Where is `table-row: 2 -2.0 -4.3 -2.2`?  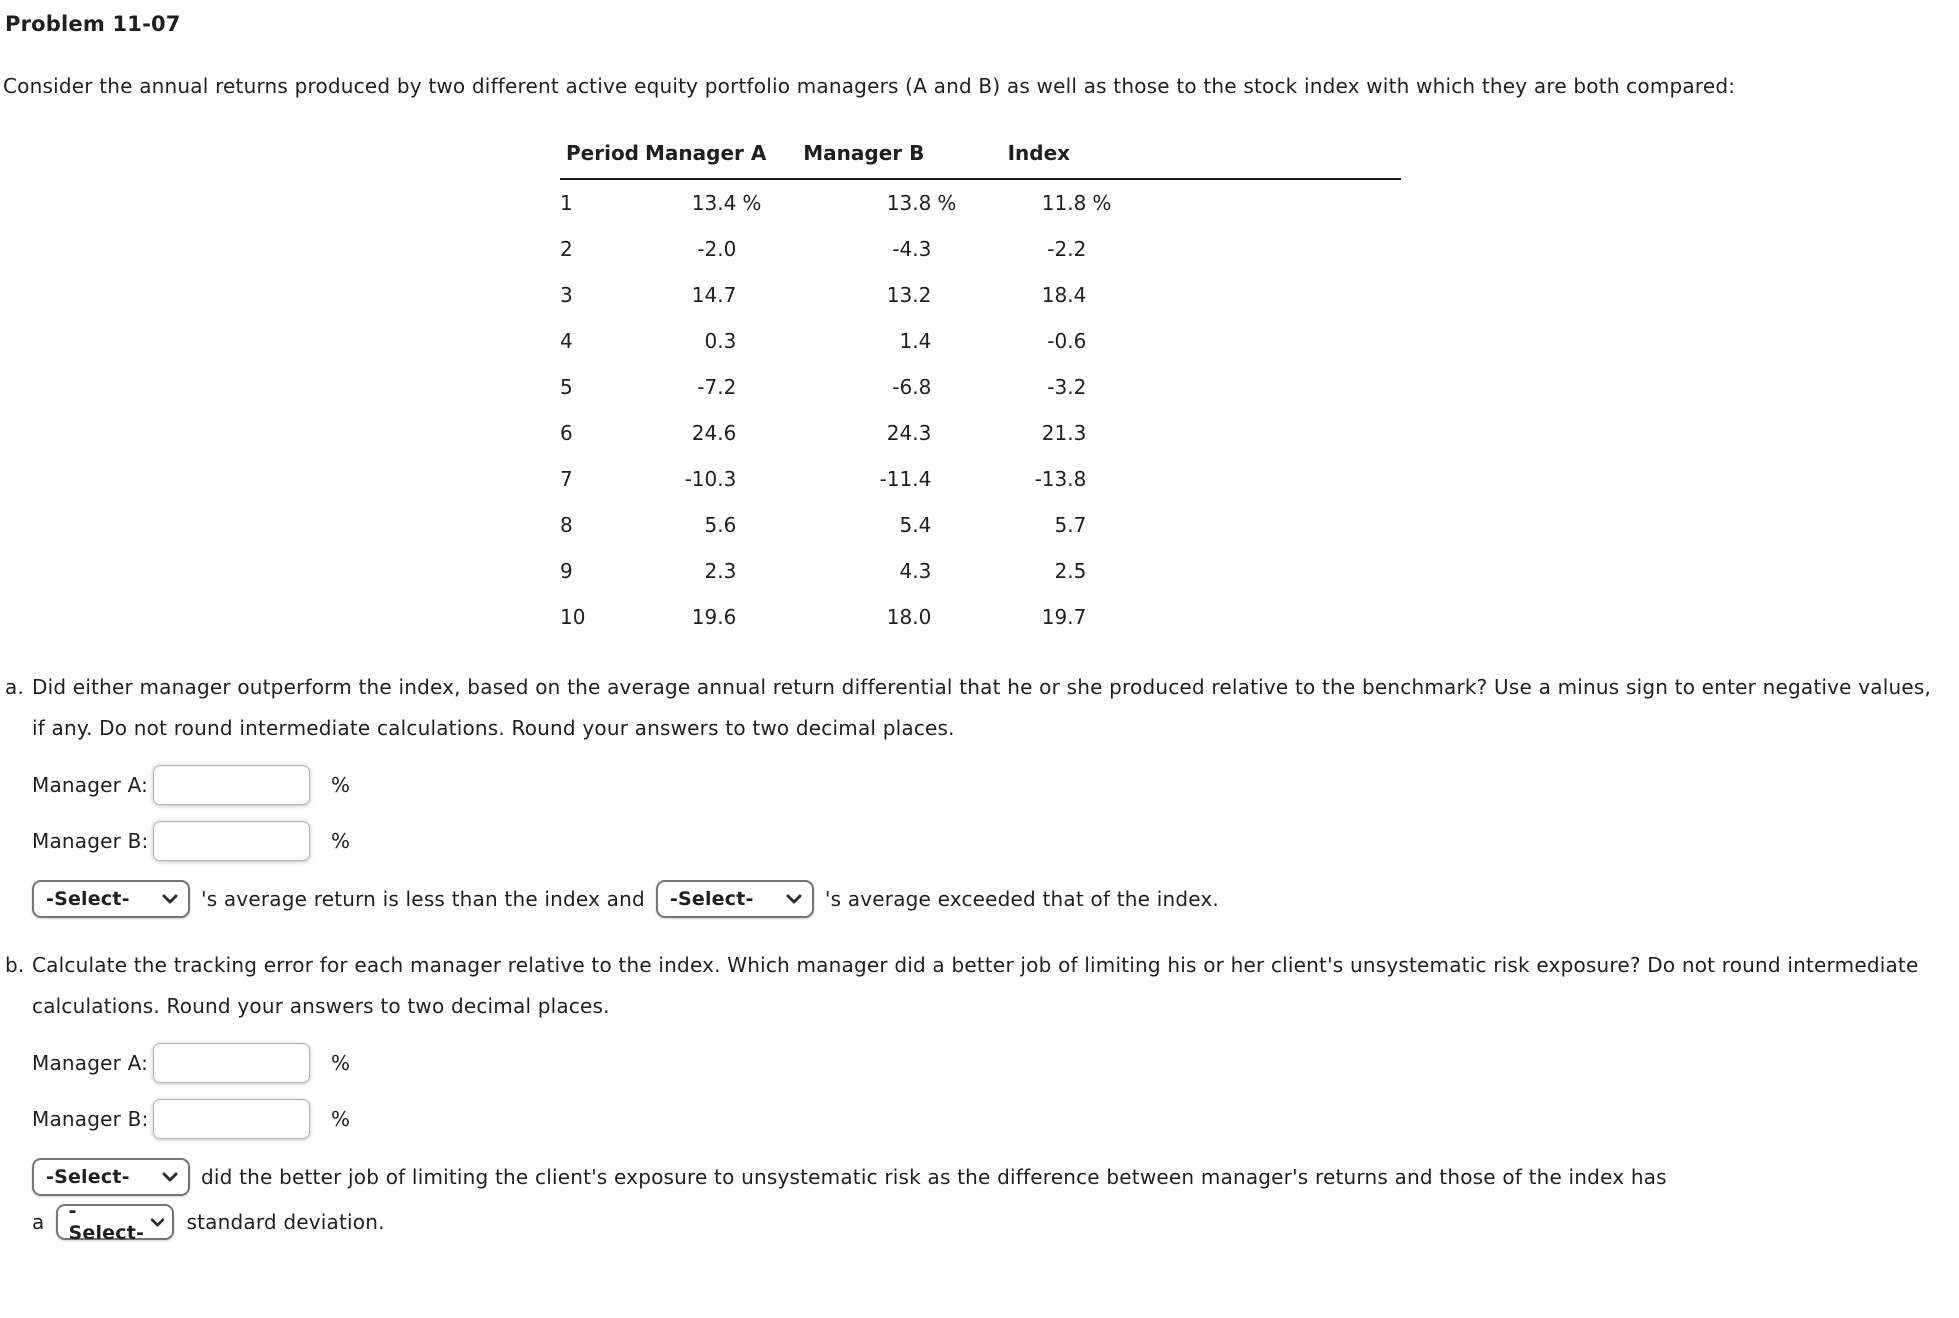
table-row: 2 -2.0 -4.3 -2.2 is located at coordinates (980, 249).